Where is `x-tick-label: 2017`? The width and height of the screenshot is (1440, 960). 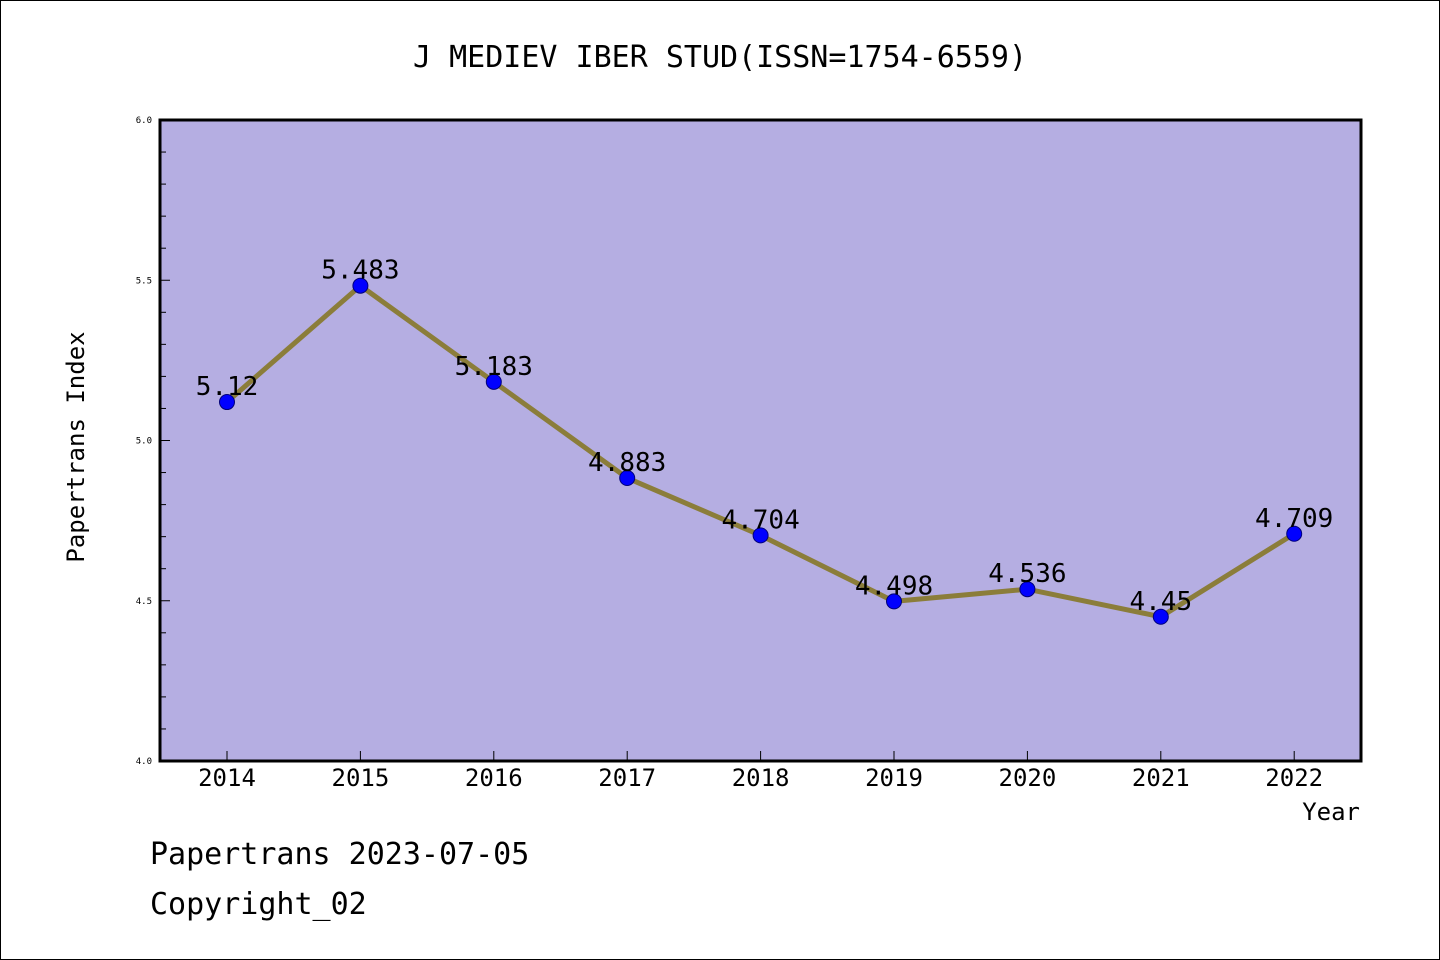 x-tick-label: 2017 is located at coordinates (627, 778).